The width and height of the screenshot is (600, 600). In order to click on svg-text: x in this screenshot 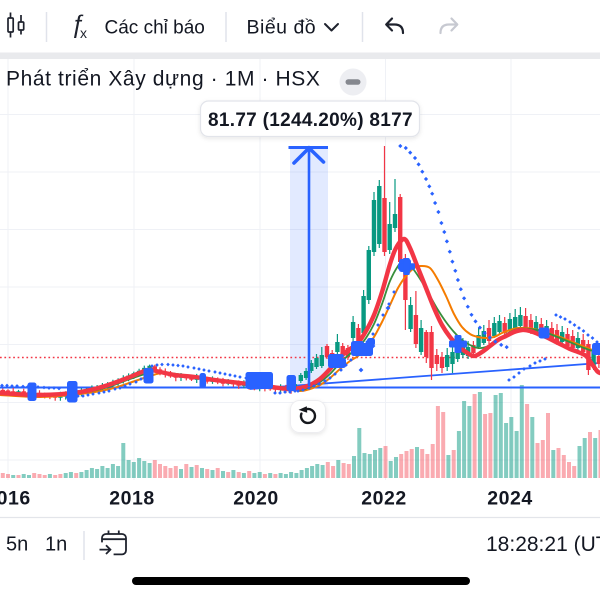, I will do `click(83, 33)`.